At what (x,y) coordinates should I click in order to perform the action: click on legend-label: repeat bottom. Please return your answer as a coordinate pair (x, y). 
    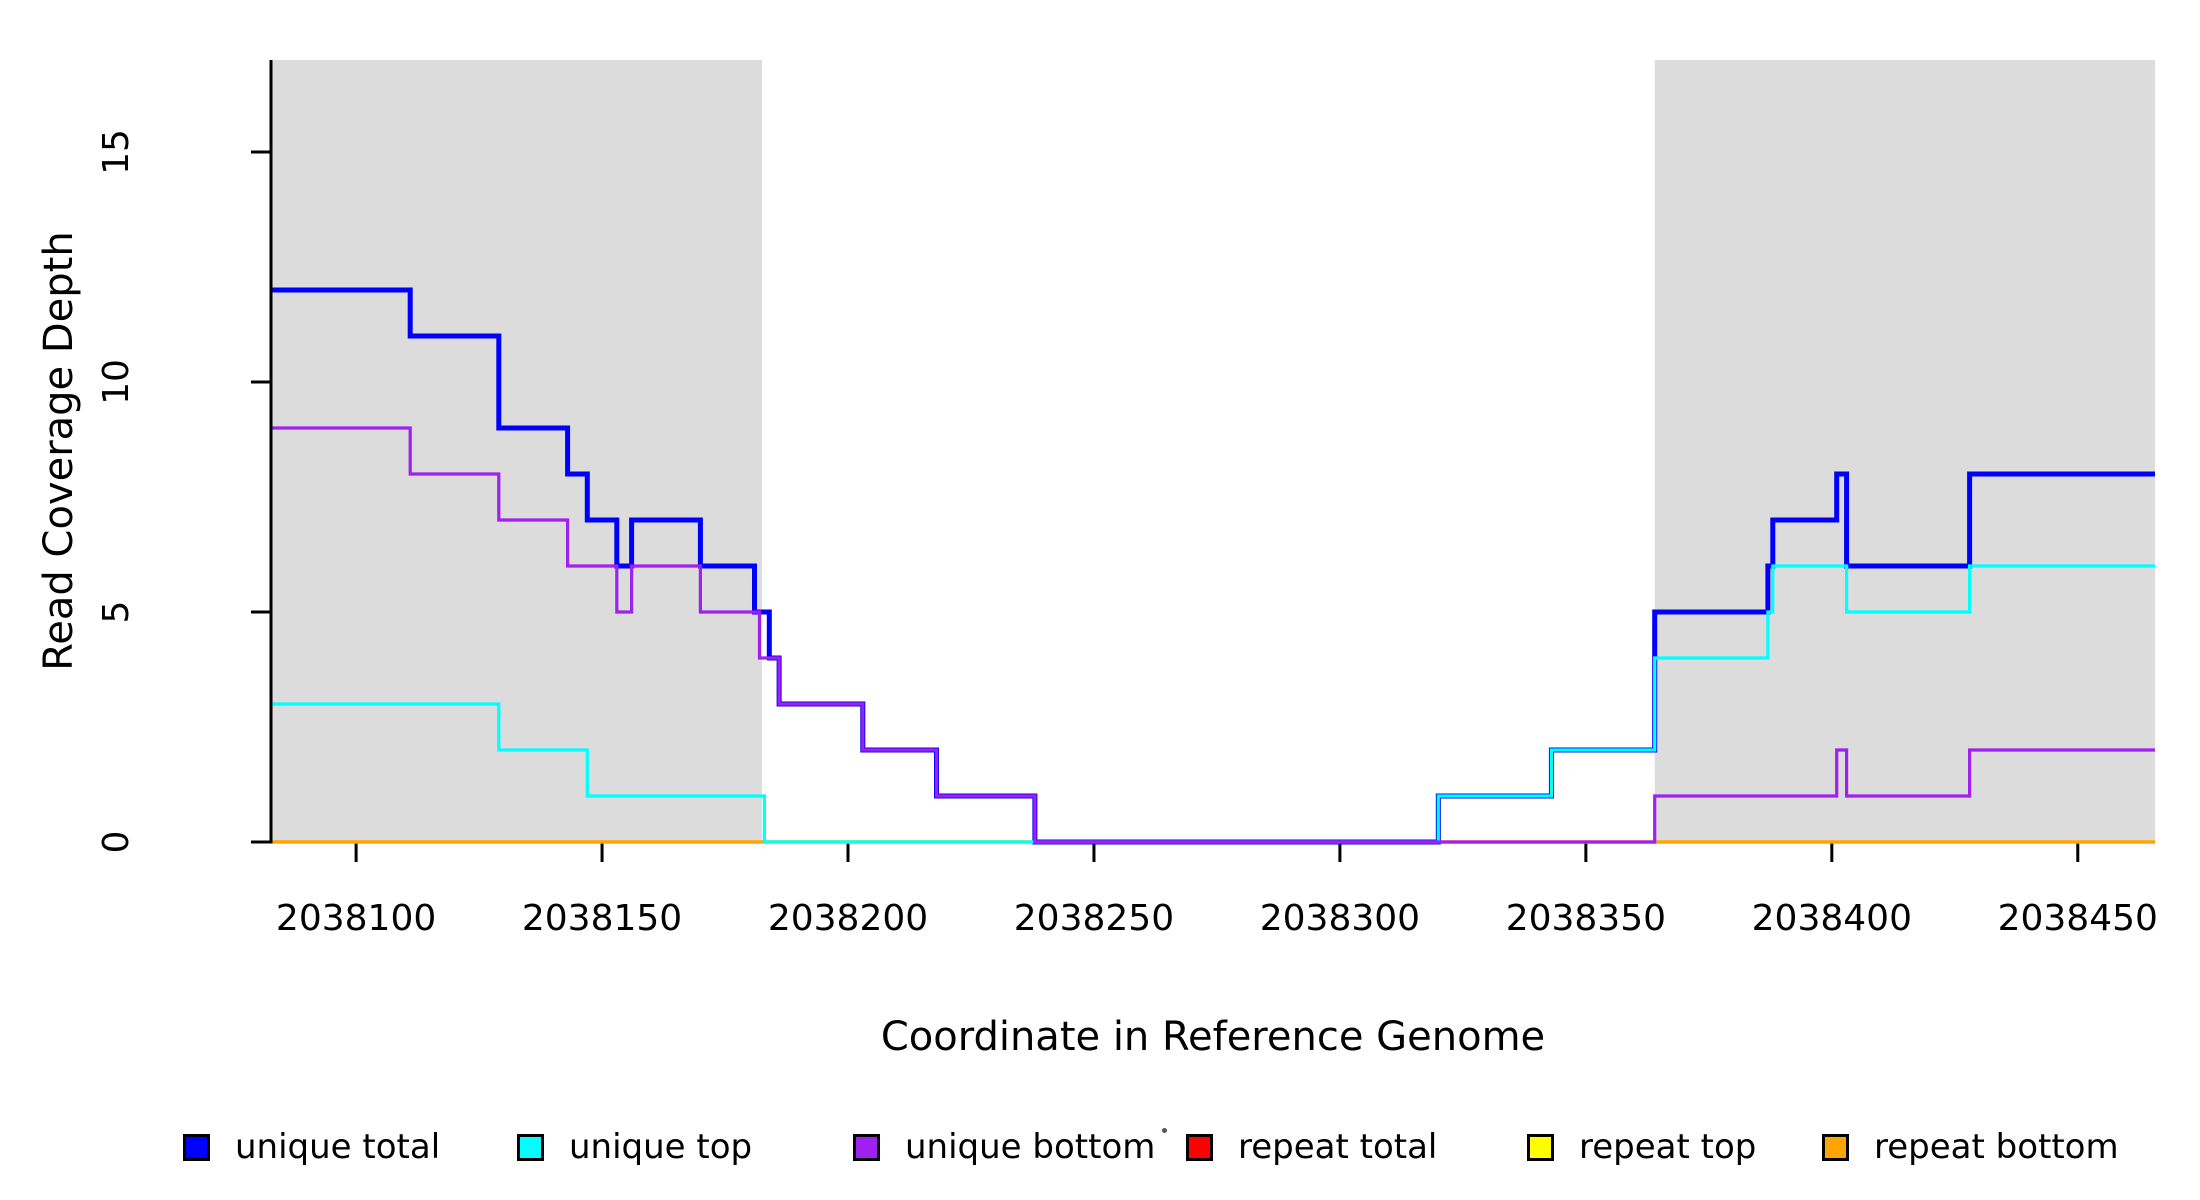
    Looking at the image, I should click on (1996, 1147).